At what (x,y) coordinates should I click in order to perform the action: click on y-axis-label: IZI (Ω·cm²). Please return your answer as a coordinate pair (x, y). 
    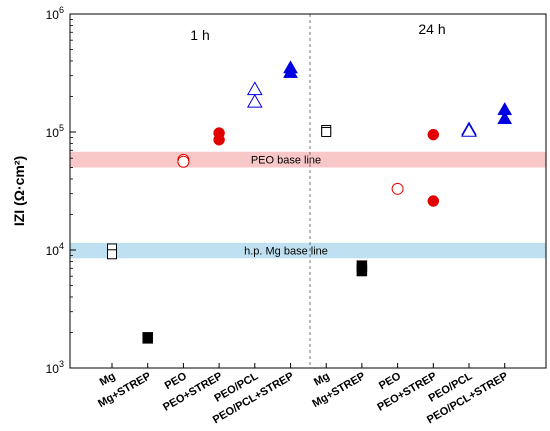
    Looking at the image, I should click on (19, 191).